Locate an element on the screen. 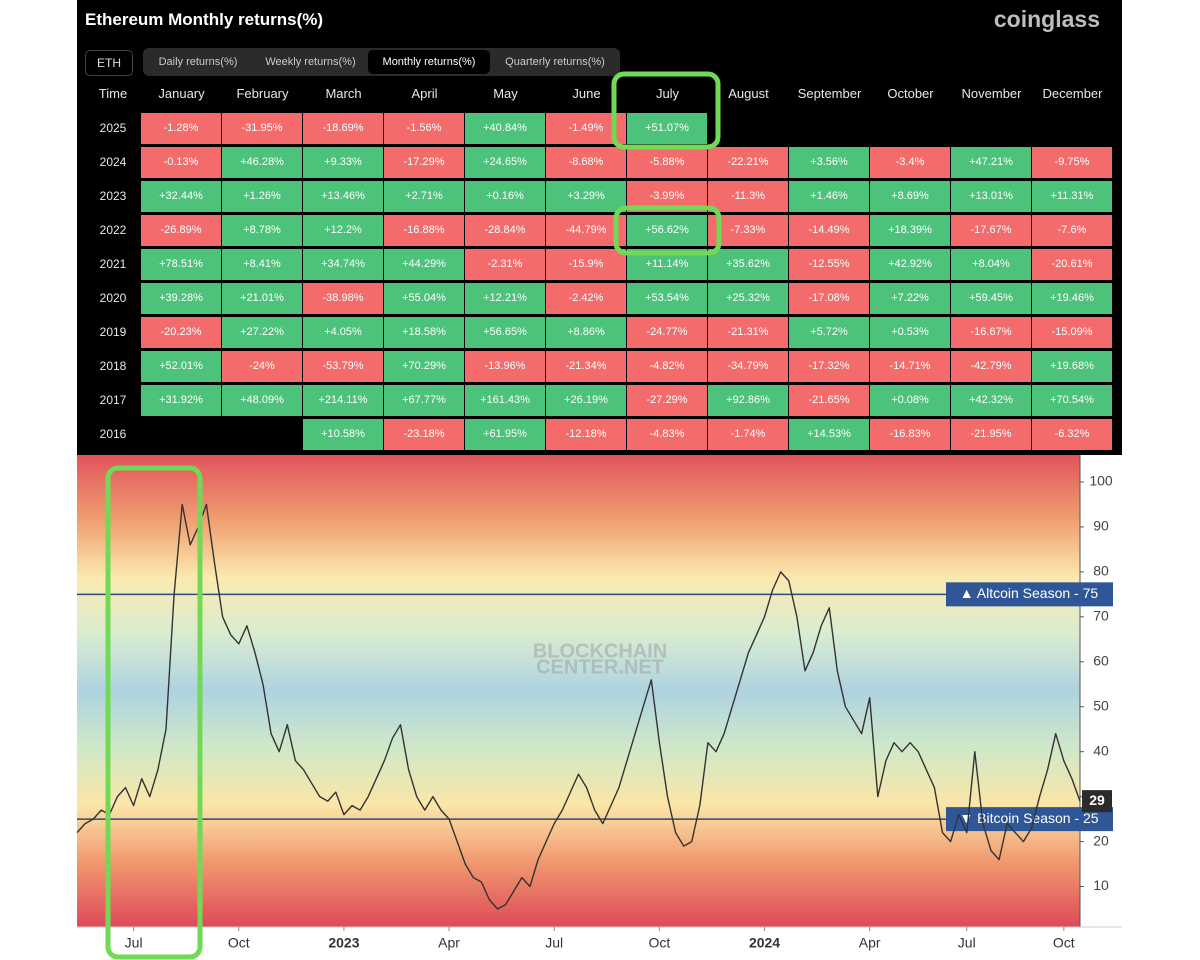  y-tick-label: 60 is located at coordinates (1101, 660).